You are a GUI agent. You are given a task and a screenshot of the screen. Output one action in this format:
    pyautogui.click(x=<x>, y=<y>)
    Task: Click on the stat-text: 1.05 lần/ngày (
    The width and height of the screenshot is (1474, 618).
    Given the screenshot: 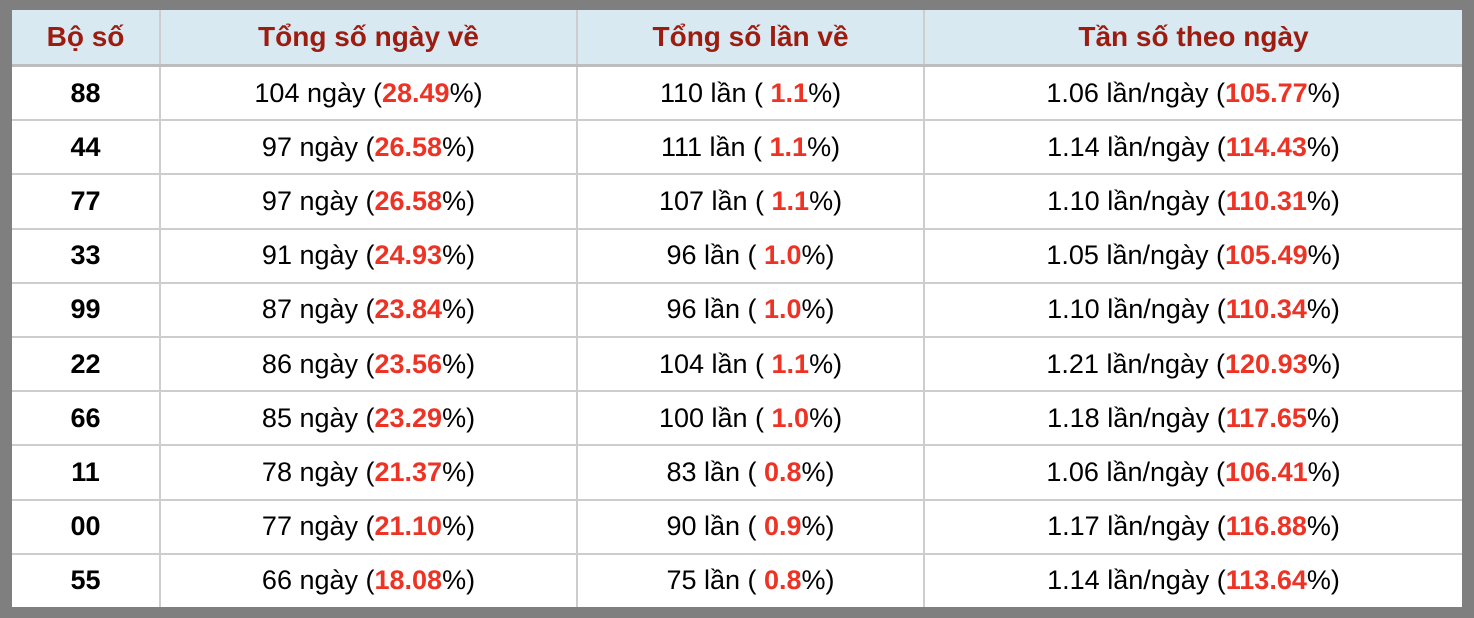 What is the action you would take?
    pyautogui.click(x=1136, y=255)
    